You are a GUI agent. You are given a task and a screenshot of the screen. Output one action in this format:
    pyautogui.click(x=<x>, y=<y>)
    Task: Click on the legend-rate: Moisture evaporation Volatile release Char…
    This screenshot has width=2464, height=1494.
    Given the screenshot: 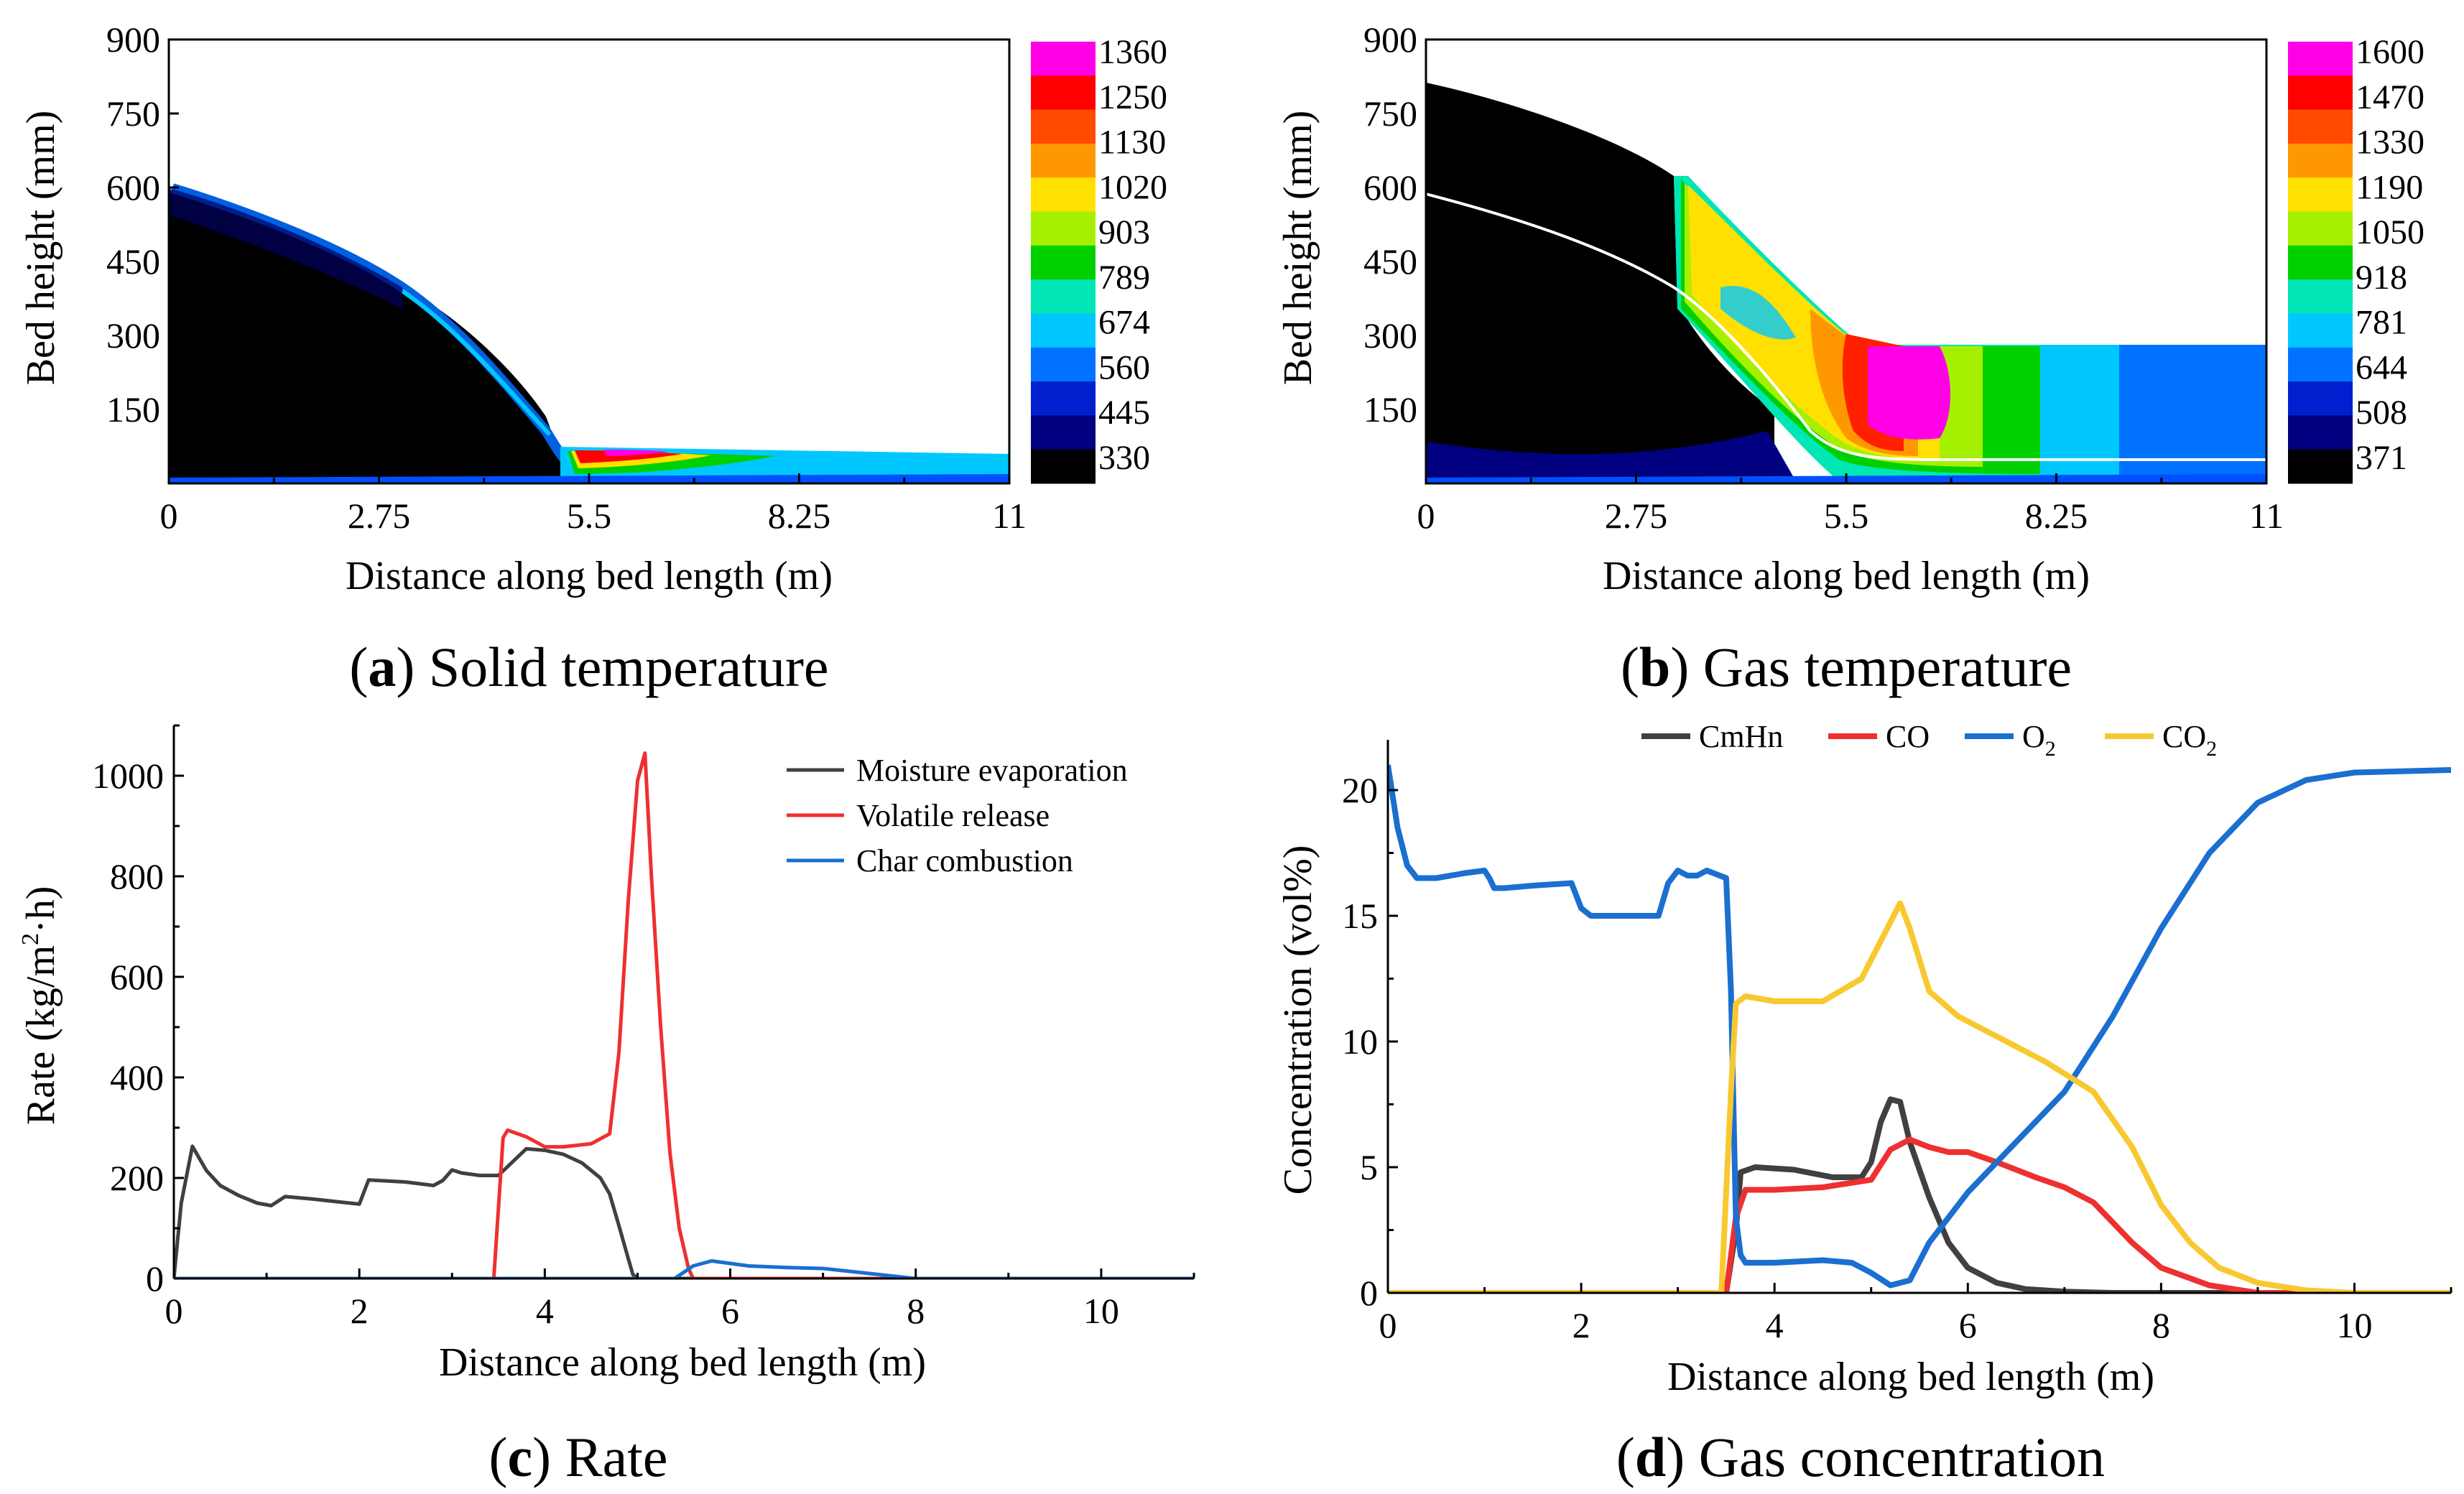 What is the action you would take?
    pyautogui.click(x=957, y=816)
    